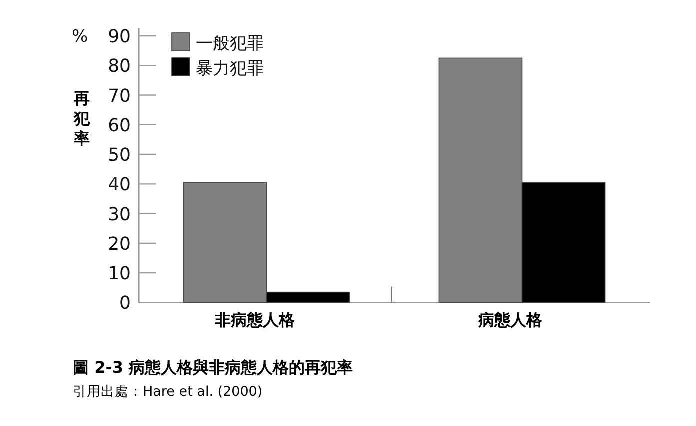  What do you see at coordinates (230, 44) in the screenshot?
I see `legend-label: 一般犯罪` at bounding box center [230, 44].